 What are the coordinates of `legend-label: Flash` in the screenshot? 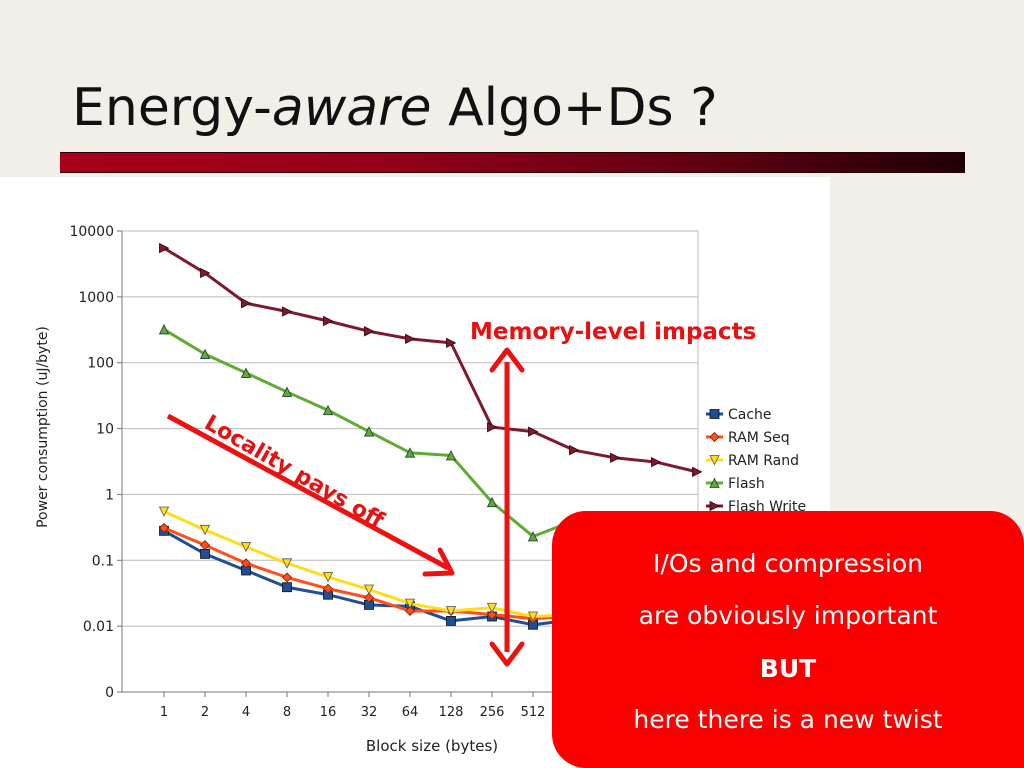 It's located at (746, 484).